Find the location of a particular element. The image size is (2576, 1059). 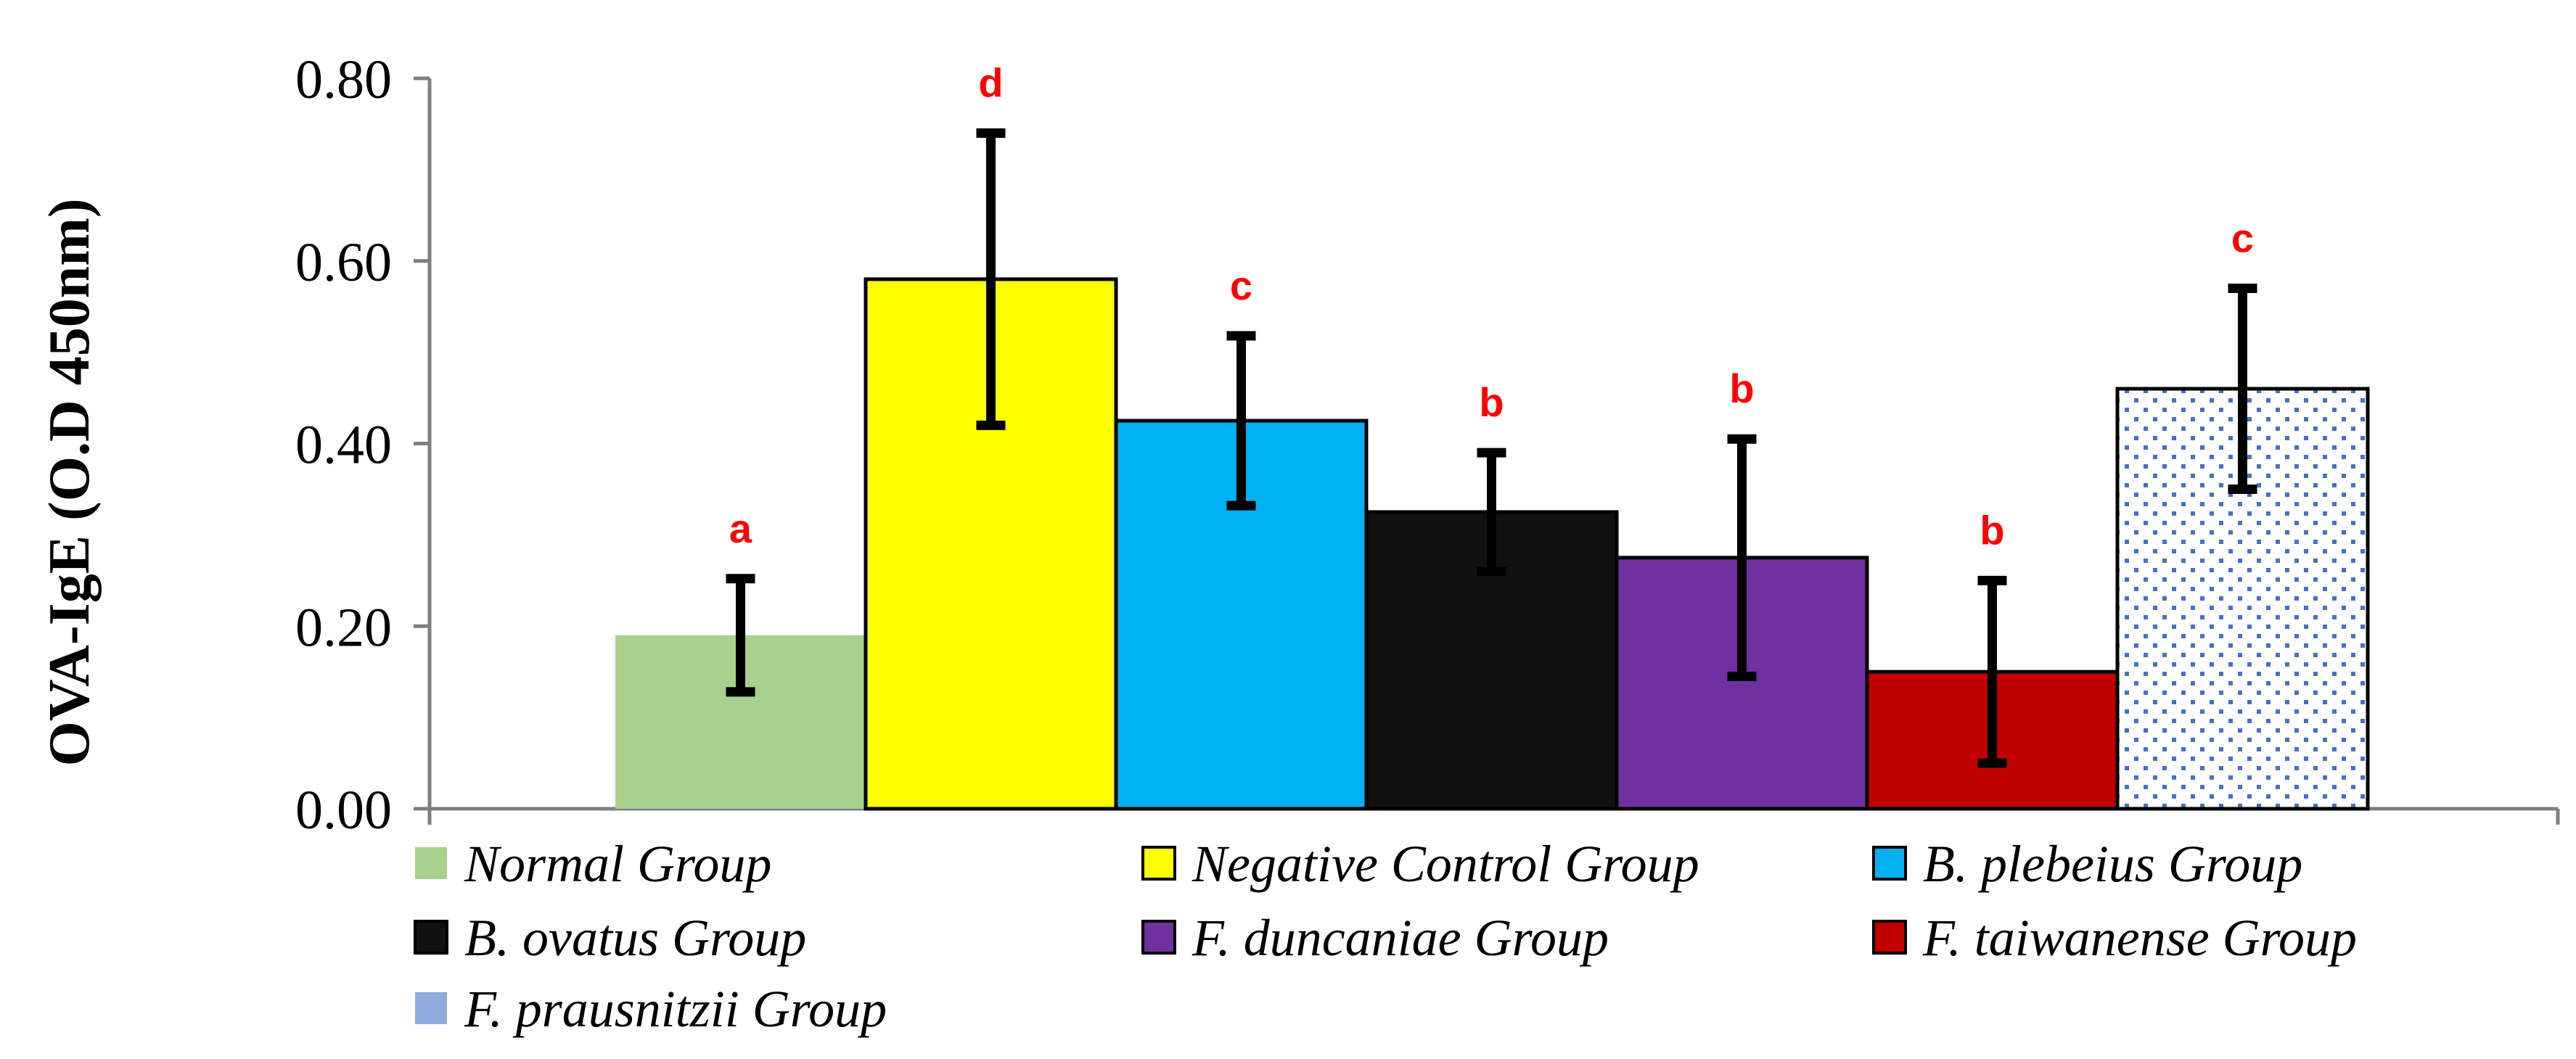

y-axis-title: OVA-IgE (O.D 450nm) is located at coordinates (70, 482).